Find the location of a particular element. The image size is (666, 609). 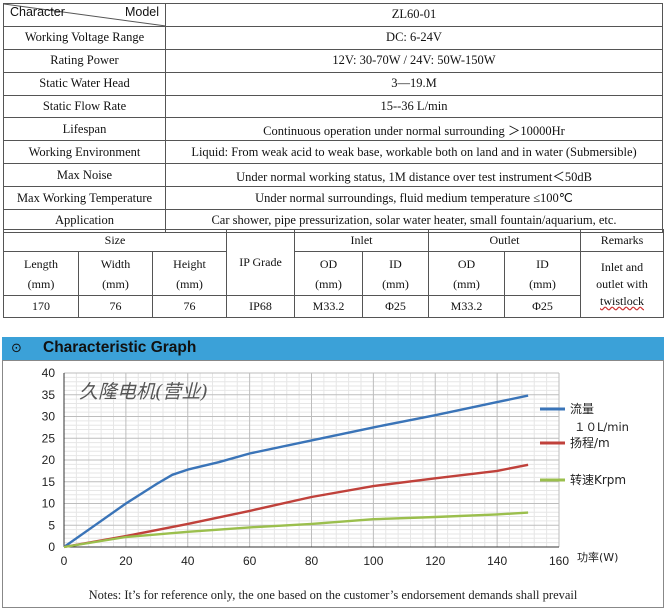

width-value: 76 is located at coordinates (115, 306).